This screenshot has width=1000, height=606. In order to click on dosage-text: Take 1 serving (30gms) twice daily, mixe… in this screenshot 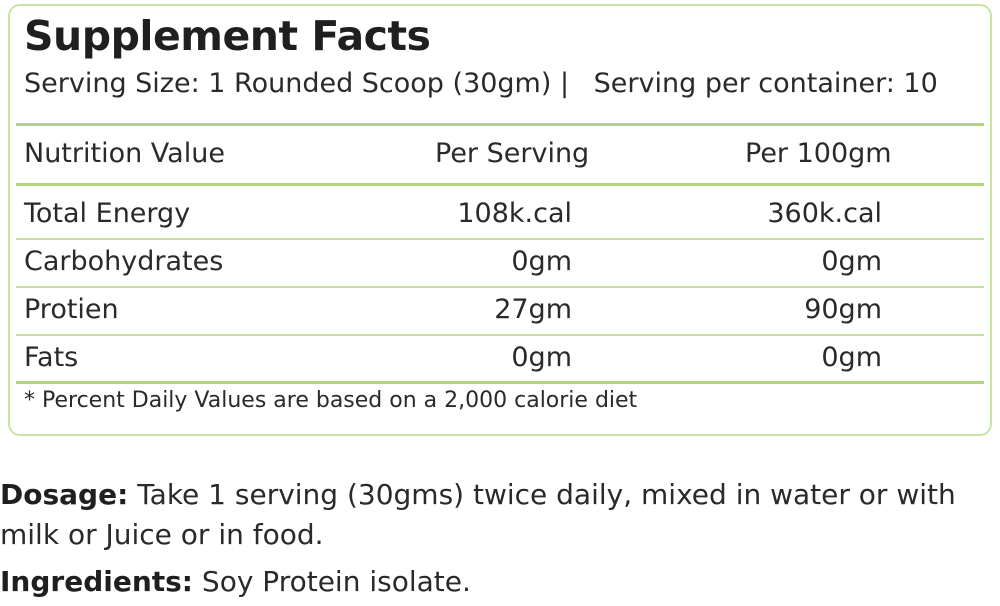, I will do `click(478, 514)`.